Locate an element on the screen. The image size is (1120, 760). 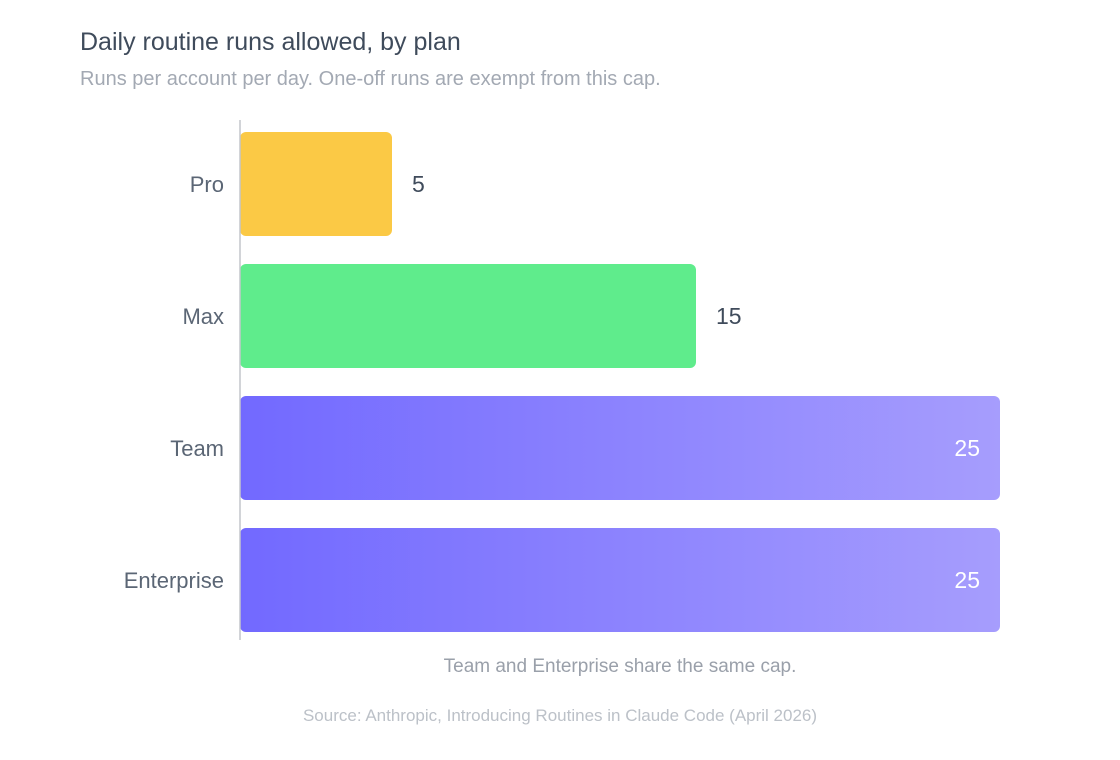
category-label-max: Max is located at coordinates (203, 316).